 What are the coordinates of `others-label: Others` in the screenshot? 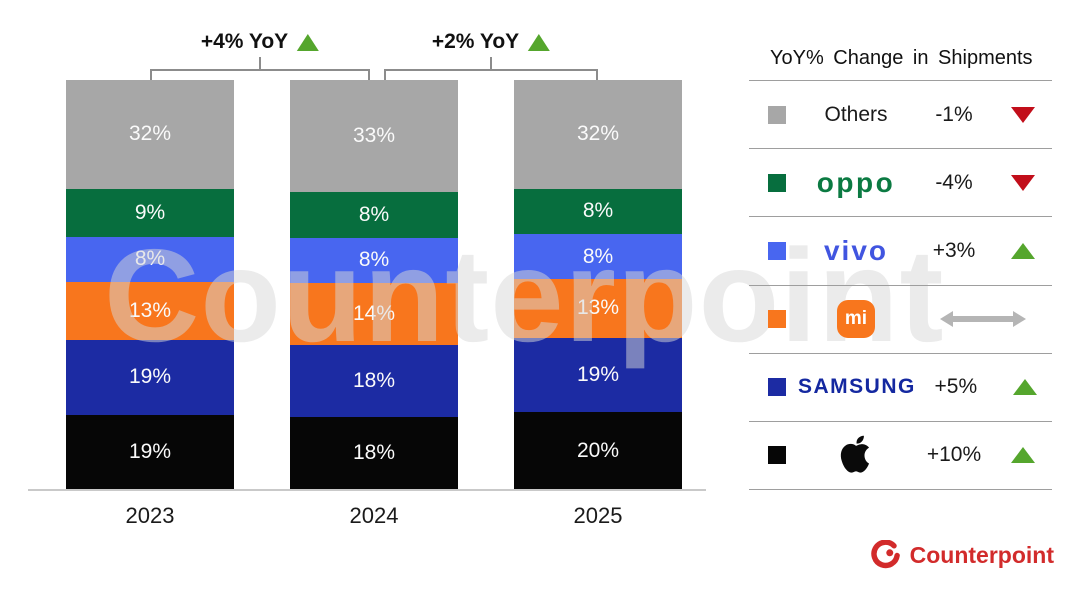 It's located at (856, 114).